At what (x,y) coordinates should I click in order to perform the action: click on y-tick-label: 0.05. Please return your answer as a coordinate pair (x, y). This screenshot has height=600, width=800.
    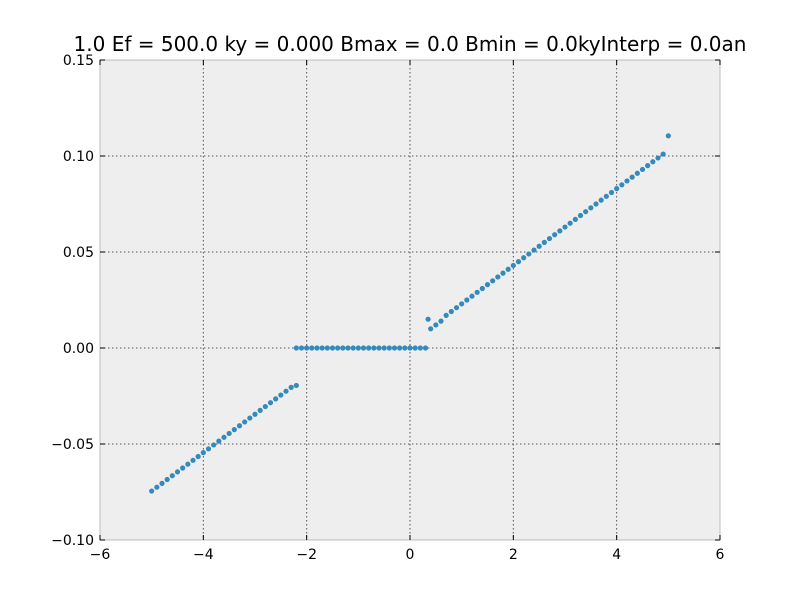
    Looking at the image, I should click on (78, 253).